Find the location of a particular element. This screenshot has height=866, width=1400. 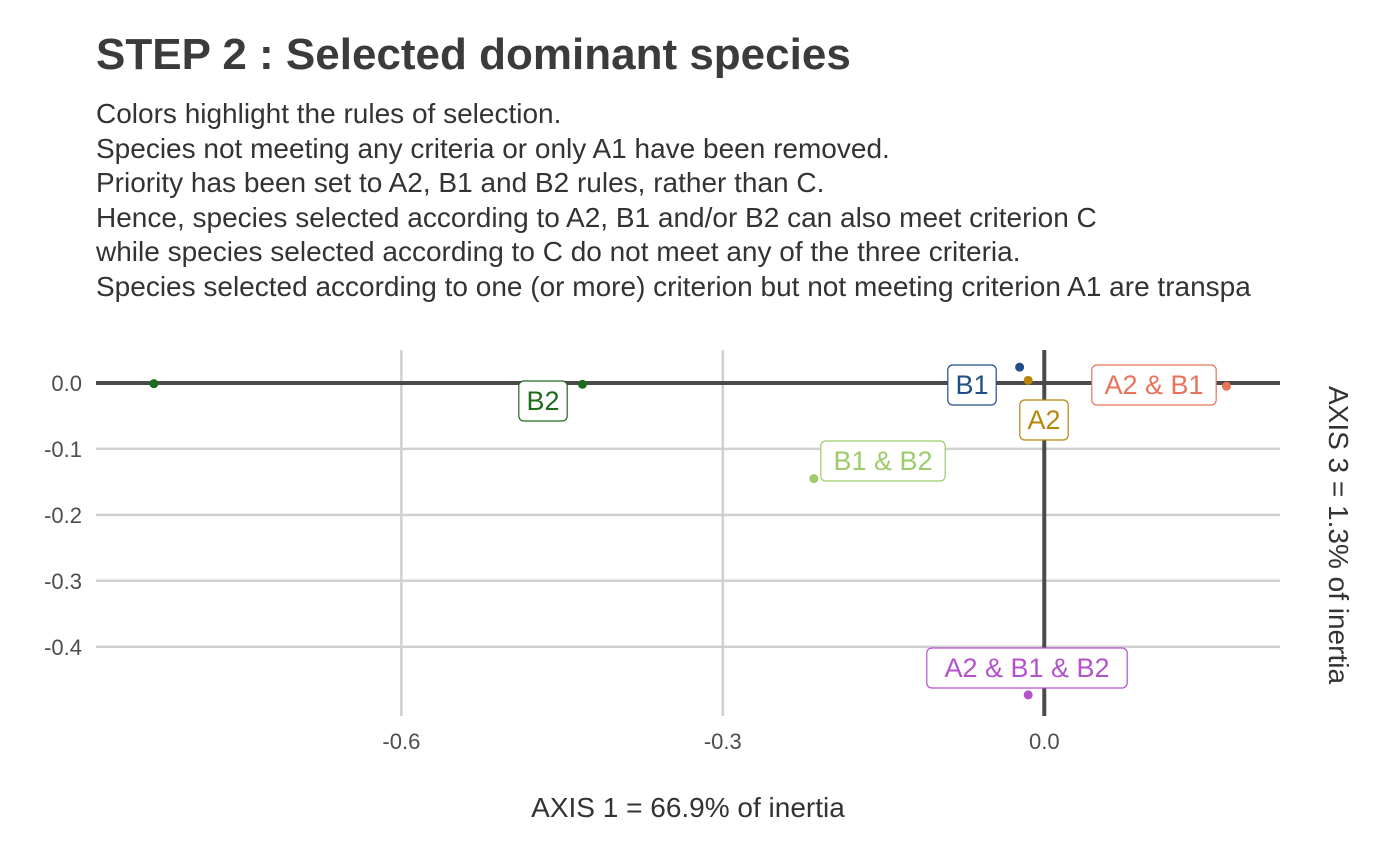

y-tick-label: -0.1 is located at coordinates (63, 449).